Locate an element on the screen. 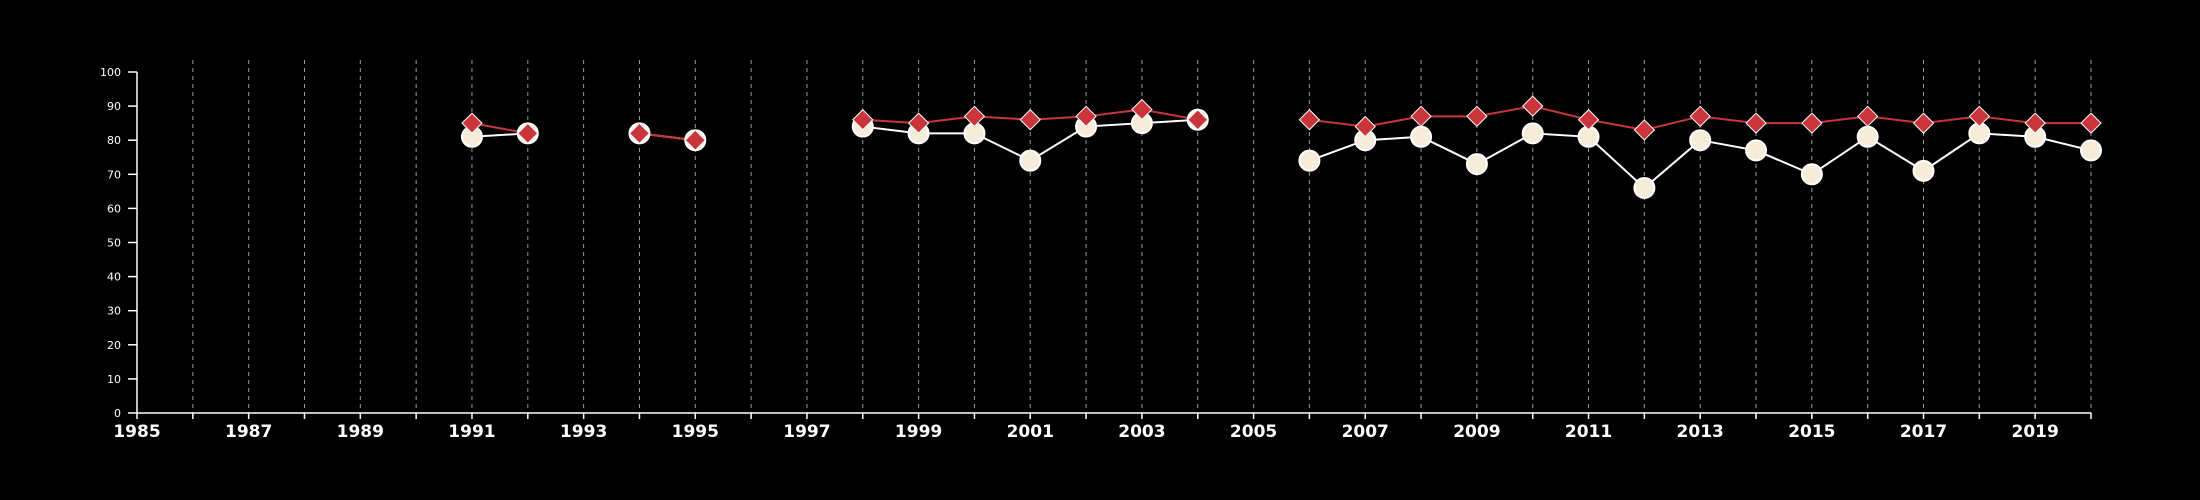 This screenshot has height=500, width=2200. y-tick-label: 30 is located at coordinates (114, 311).